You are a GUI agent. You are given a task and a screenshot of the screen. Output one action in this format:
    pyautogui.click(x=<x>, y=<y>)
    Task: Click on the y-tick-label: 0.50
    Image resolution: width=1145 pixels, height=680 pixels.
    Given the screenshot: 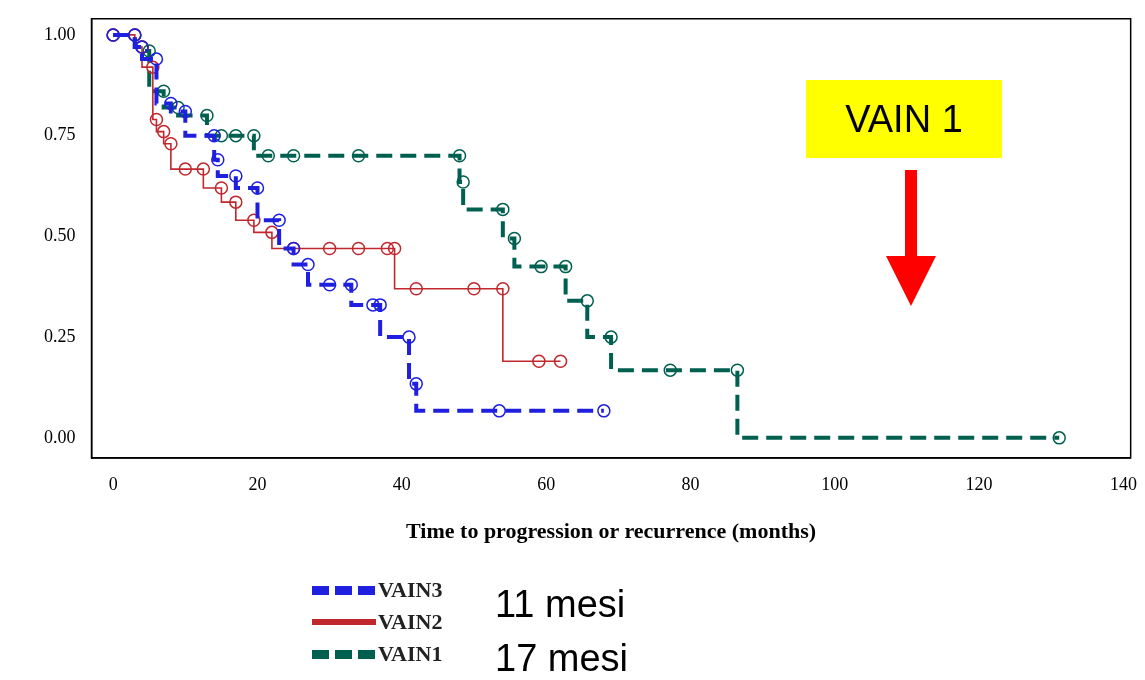 What is the action you would take?
    pyautogui.click(x=60, y=235)
    